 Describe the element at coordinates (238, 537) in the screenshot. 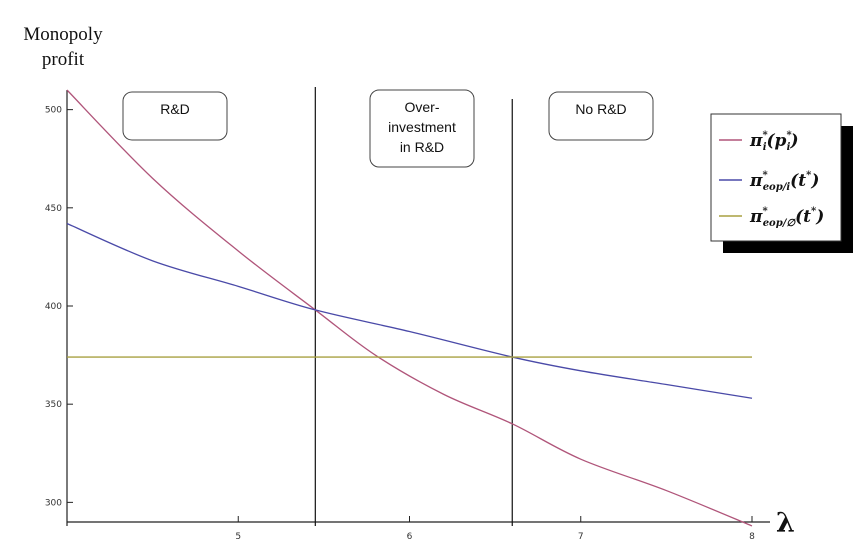

I see `x-tick-label-0: 5` at that location.